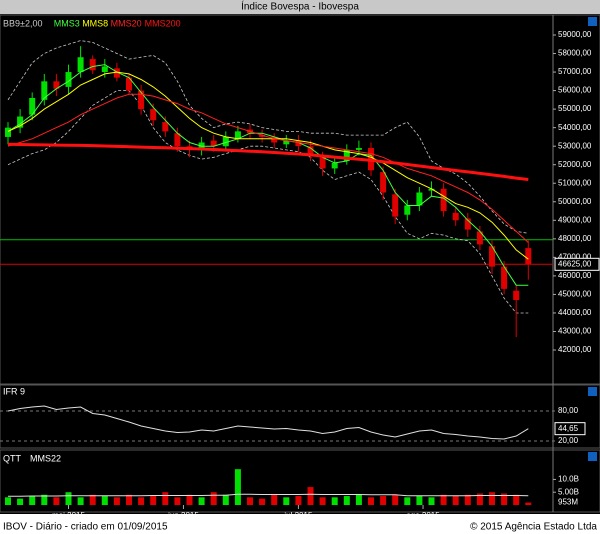  I want to click on y-tick-label: 51000,00, so click(575, 182).